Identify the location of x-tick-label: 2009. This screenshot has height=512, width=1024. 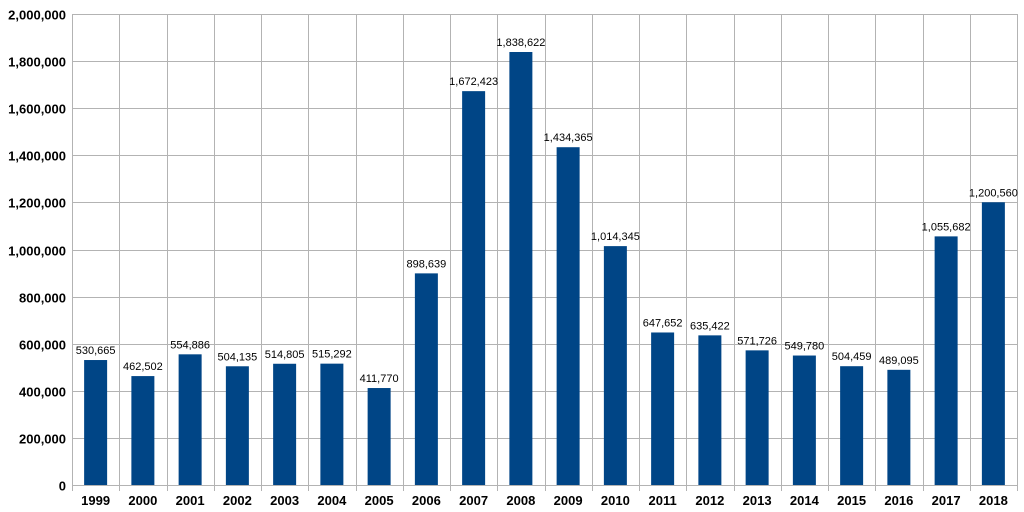
(568, 500).